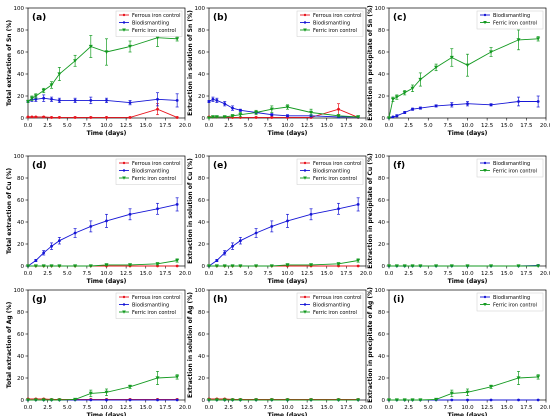 Image resolution: width=550 pixels, height=420 pixels. Describe the element at coordinates (200, 9) in the screenshot. I see `y-tick-label-b: 100` at that location.